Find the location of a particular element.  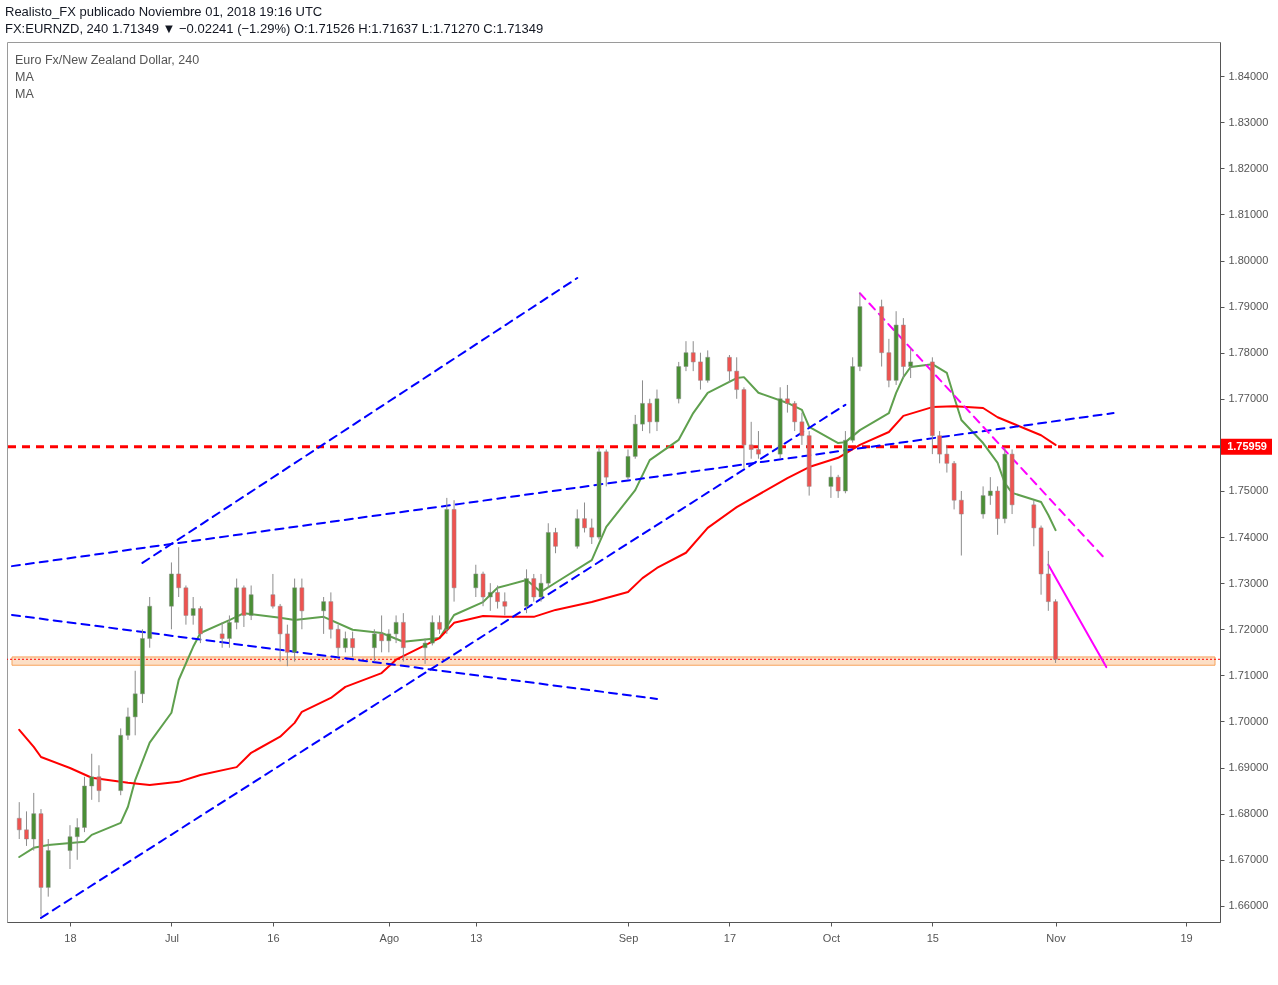

y-tick-label: 1.75000 is located at coordinates (1248, 490).